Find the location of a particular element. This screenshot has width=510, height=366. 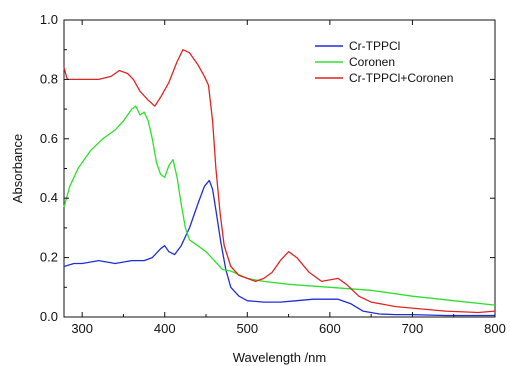

x-tick-label: 700 is located at coordinates (413, 328).